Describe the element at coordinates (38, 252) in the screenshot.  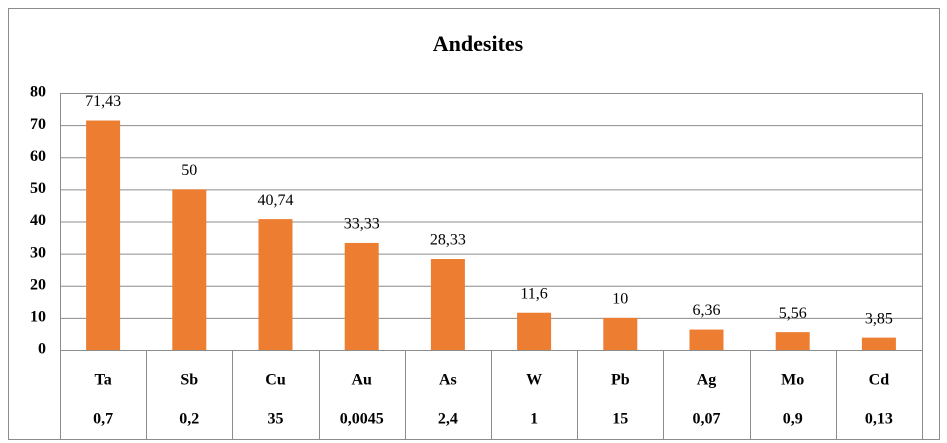
I see `y-tick-label: 30` at that location.